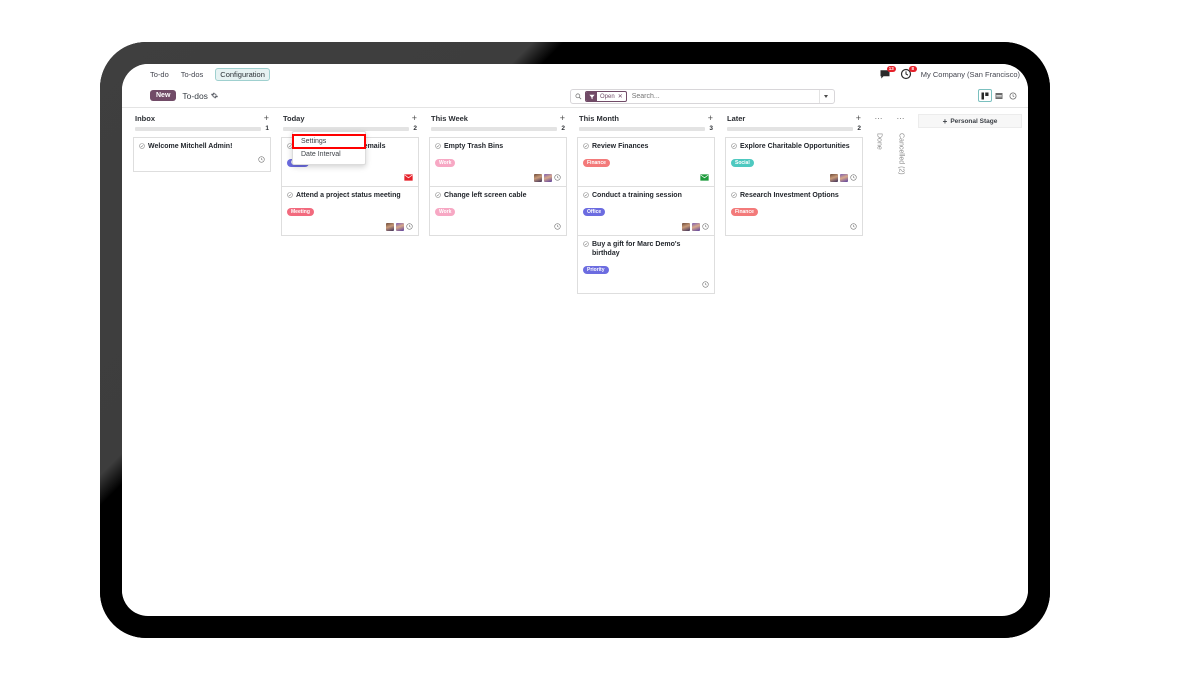 This screenshot has height=697, width=1200. I want to click on task-title-row: Explore Charitable Opportunities, so click(794, 146).